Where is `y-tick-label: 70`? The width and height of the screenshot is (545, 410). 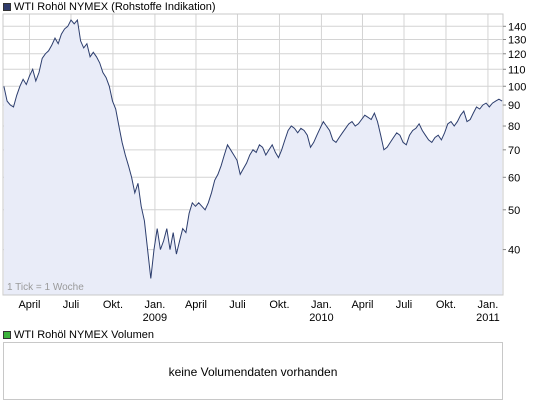 y-tick-label: 70 is located at coordinates (514, 151).